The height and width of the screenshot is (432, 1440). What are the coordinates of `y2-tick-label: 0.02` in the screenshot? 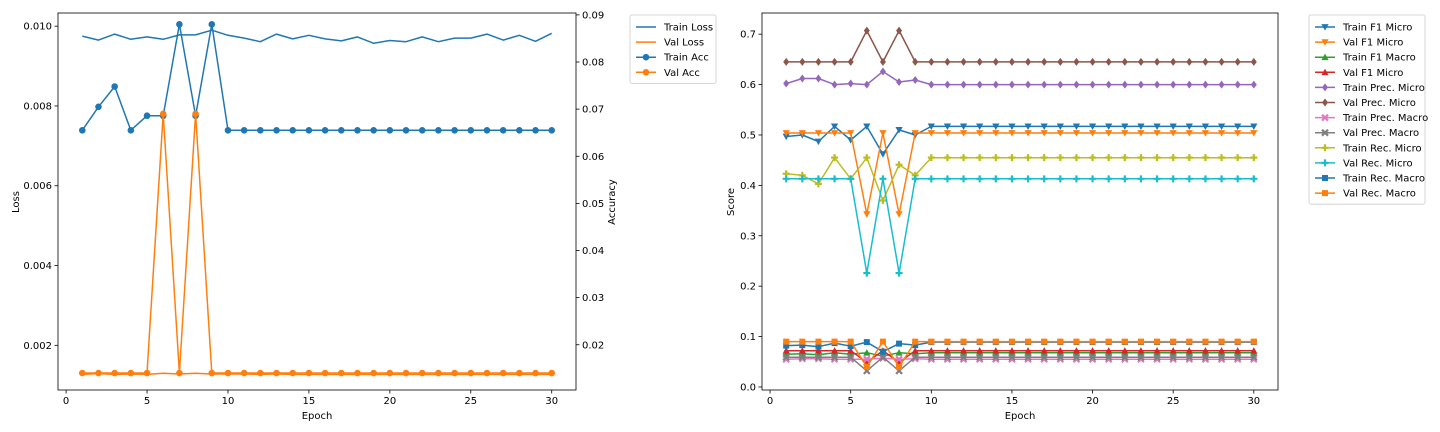 It's located at (593, 345).